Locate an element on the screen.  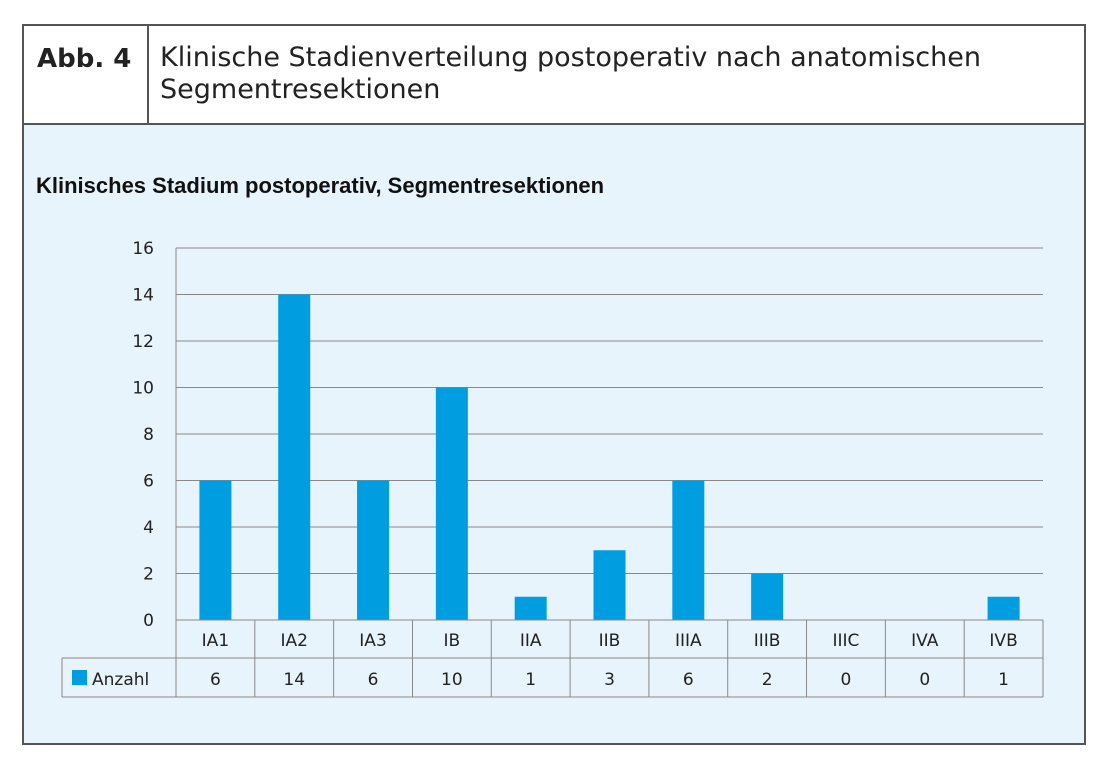
data-table-value: 3 is located at coordinates (609, 680).